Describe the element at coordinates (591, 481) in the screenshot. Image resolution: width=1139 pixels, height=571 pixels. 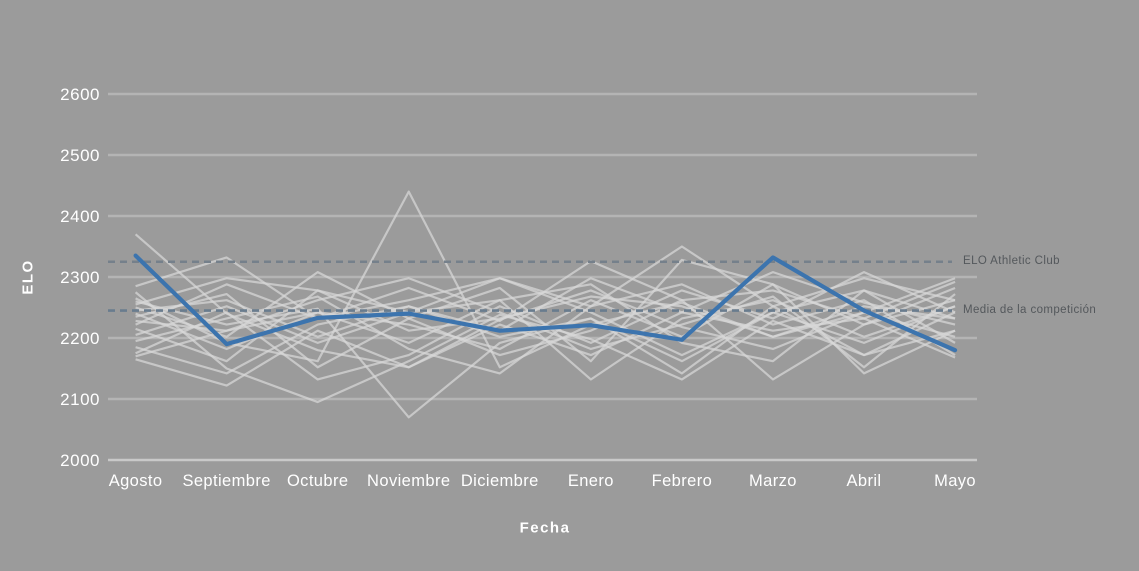
I see `x-tick-label-enero: Enero` at that location.